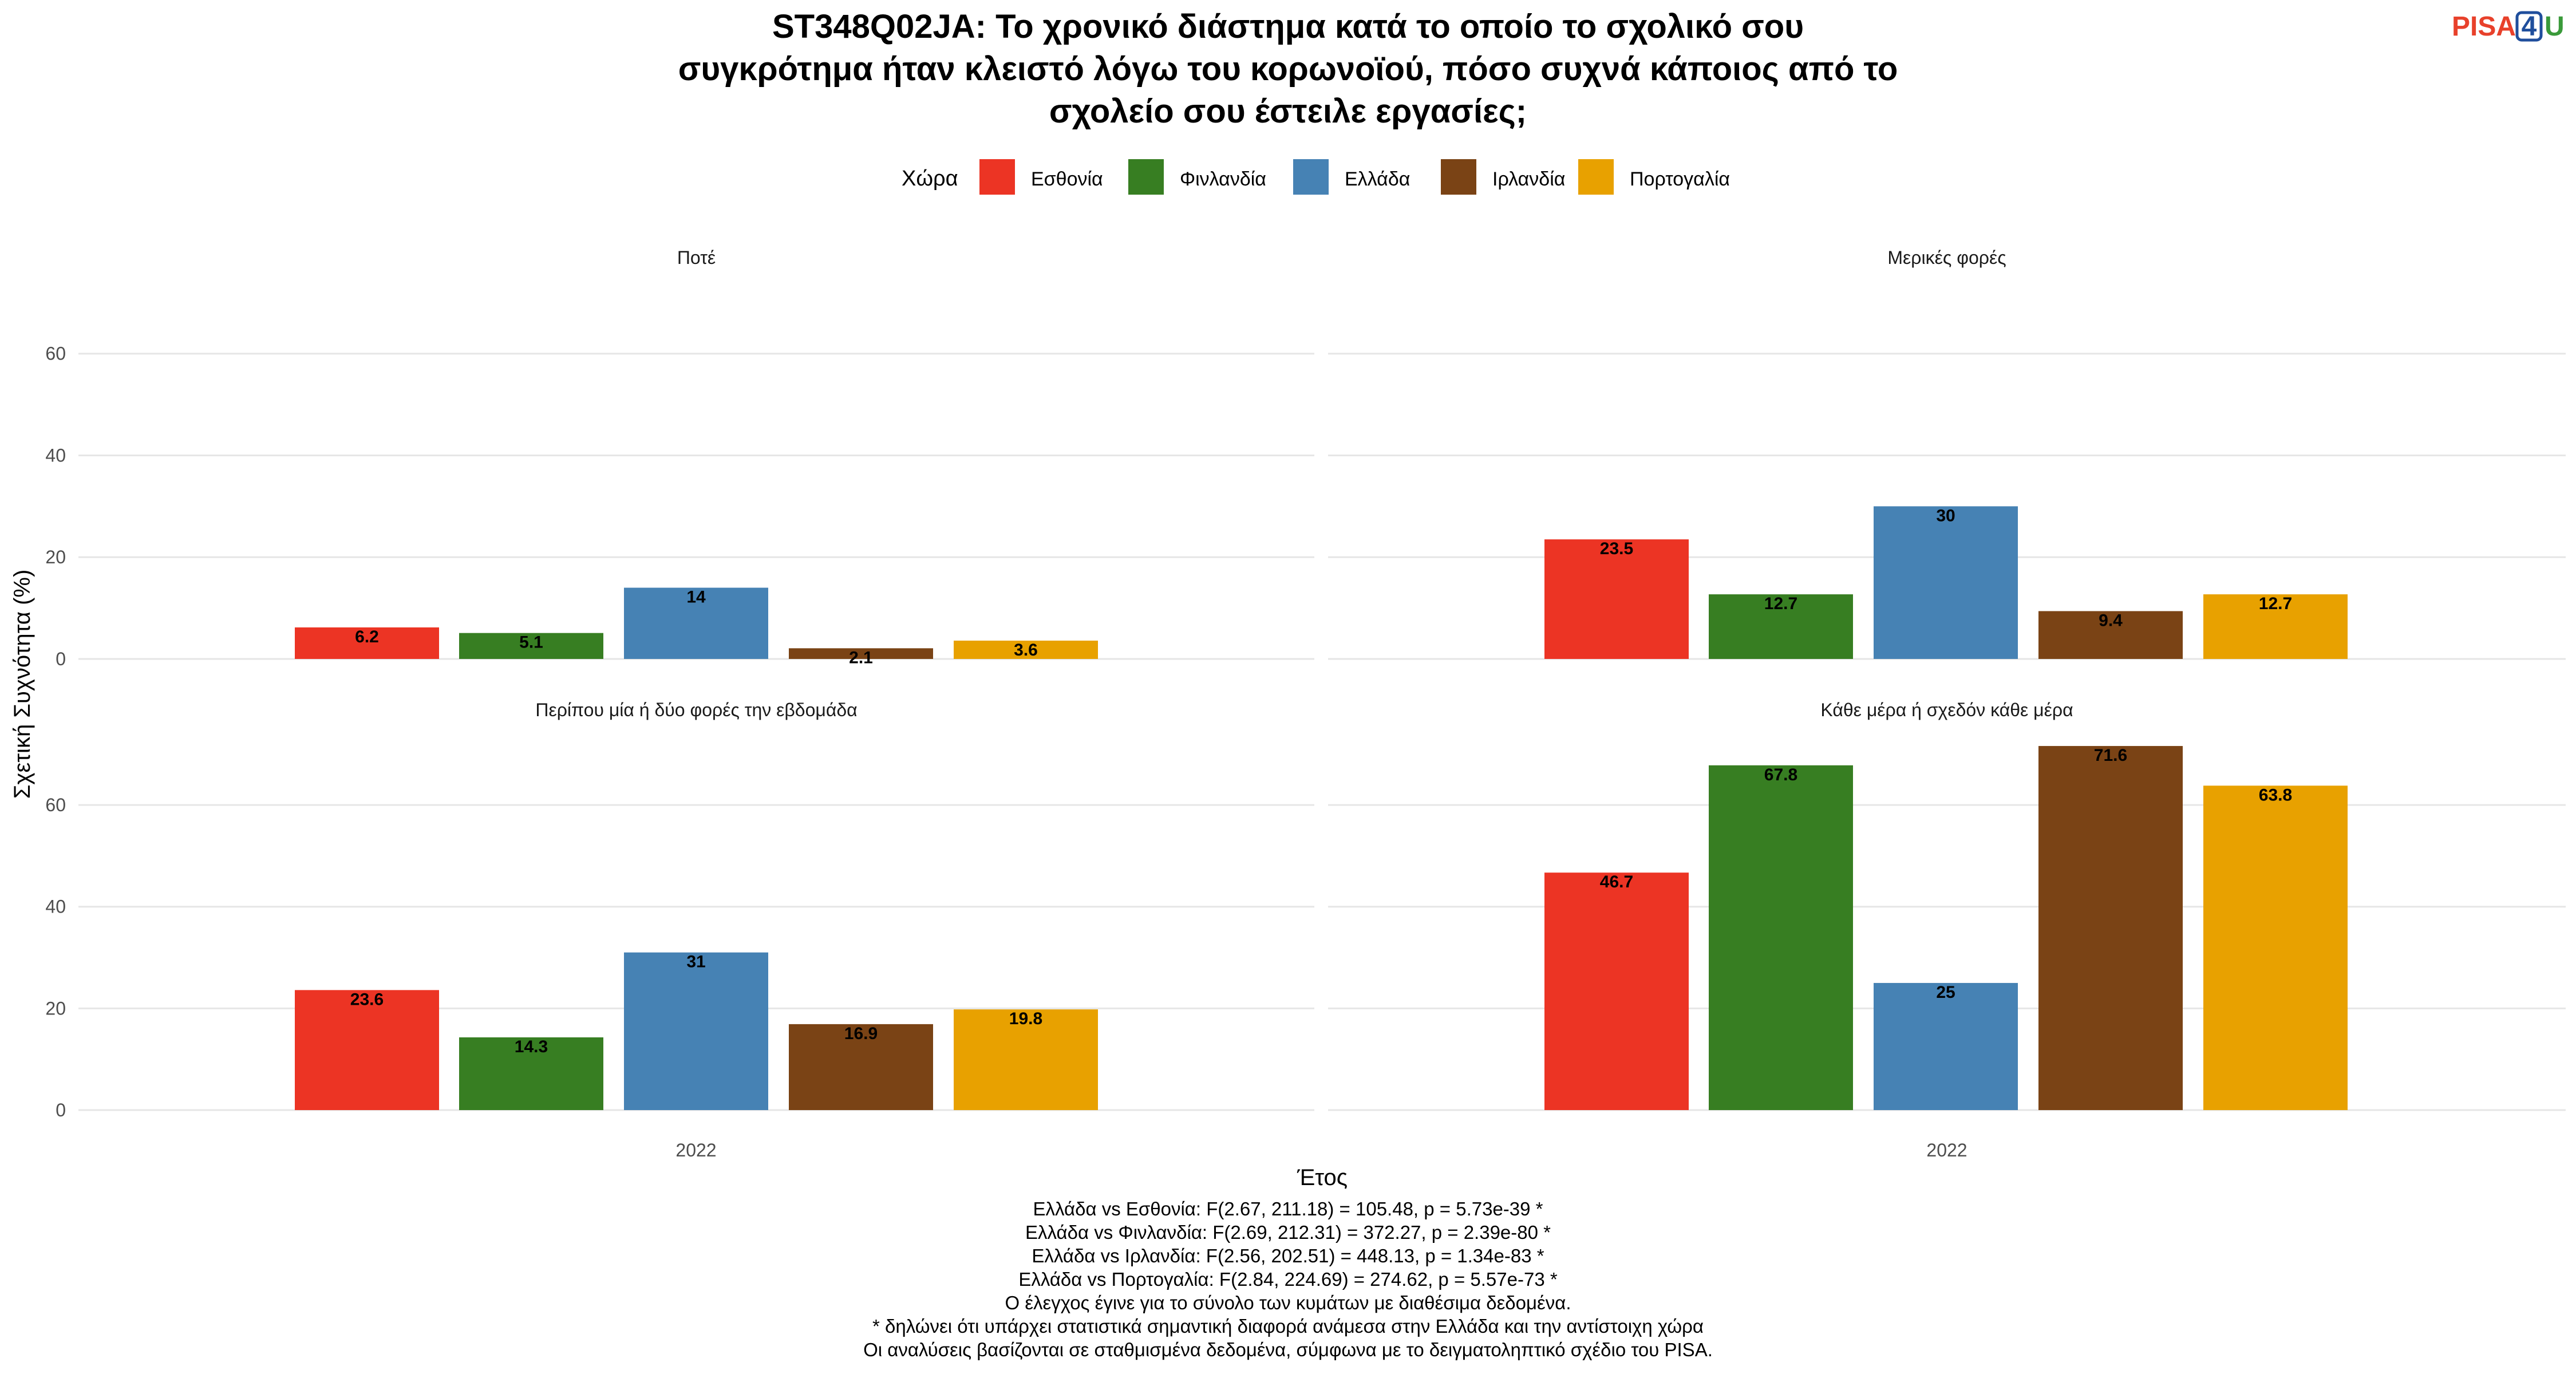  I want to click on data-label: 63.8, so click(2275, 795).